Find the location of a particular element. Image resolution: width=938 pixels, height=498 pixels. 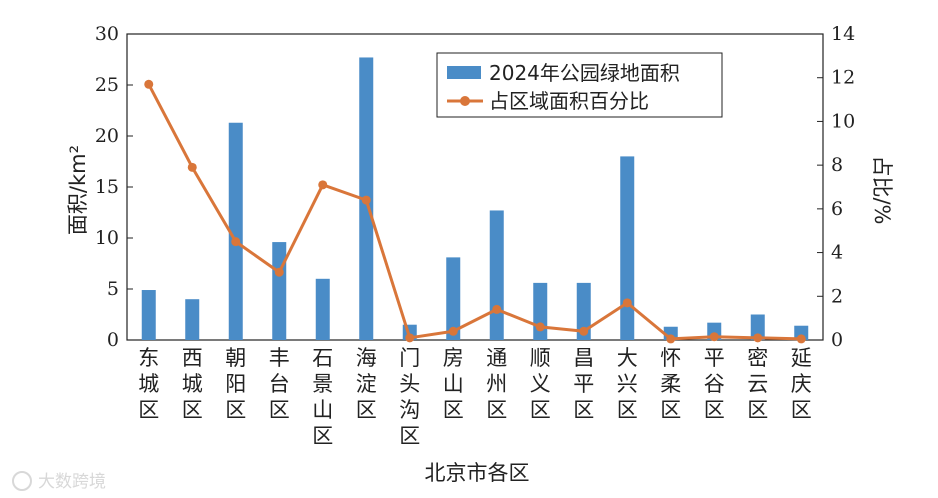

category-label: 平谷区 is located at coordinates (714, 384).